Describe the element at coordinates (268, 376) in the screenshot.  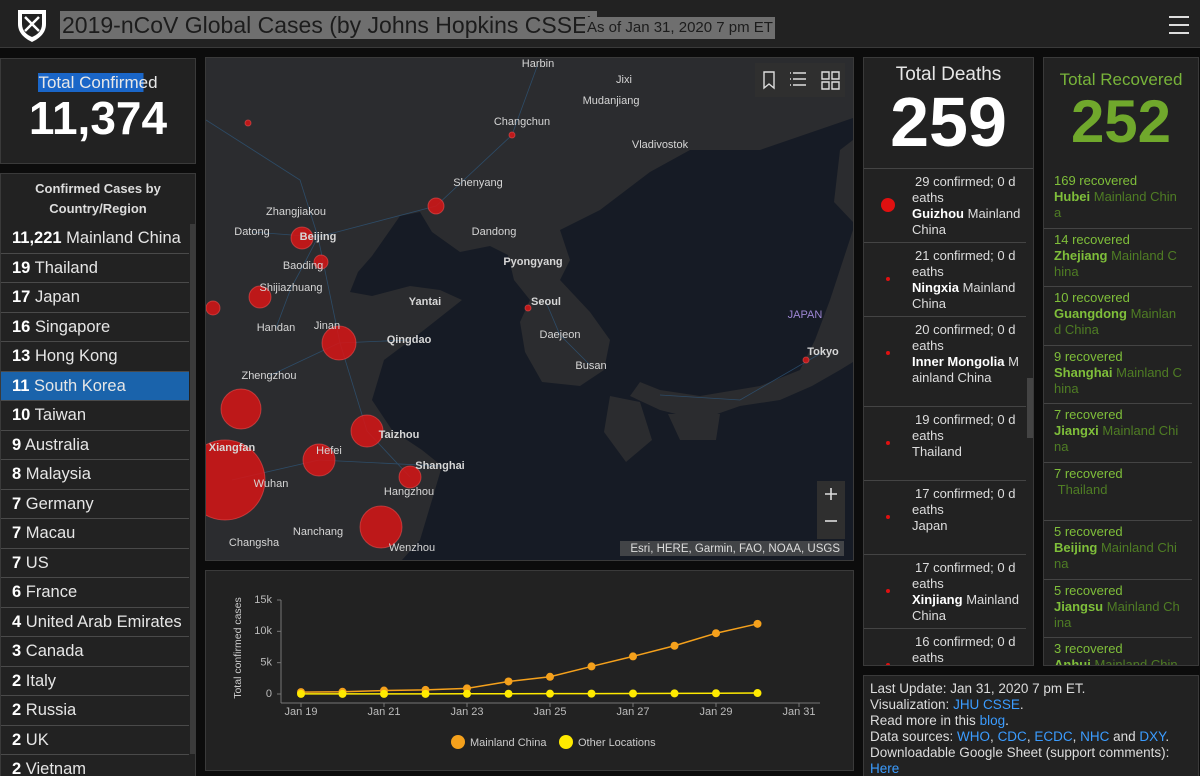
I see `city-label: Zhengzhou` at that location.